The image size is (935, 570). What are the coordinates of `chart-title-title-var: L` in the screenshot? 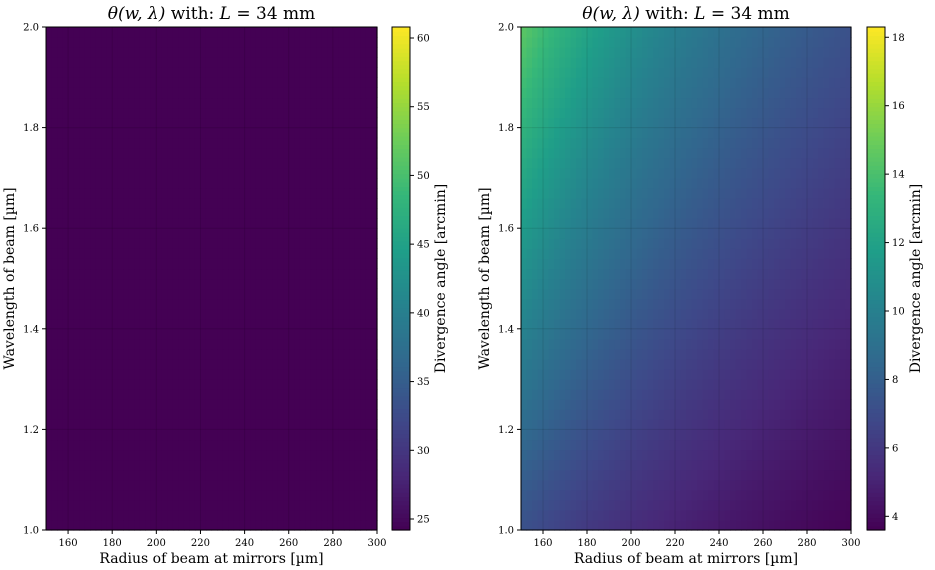 It's located at (225, 14).